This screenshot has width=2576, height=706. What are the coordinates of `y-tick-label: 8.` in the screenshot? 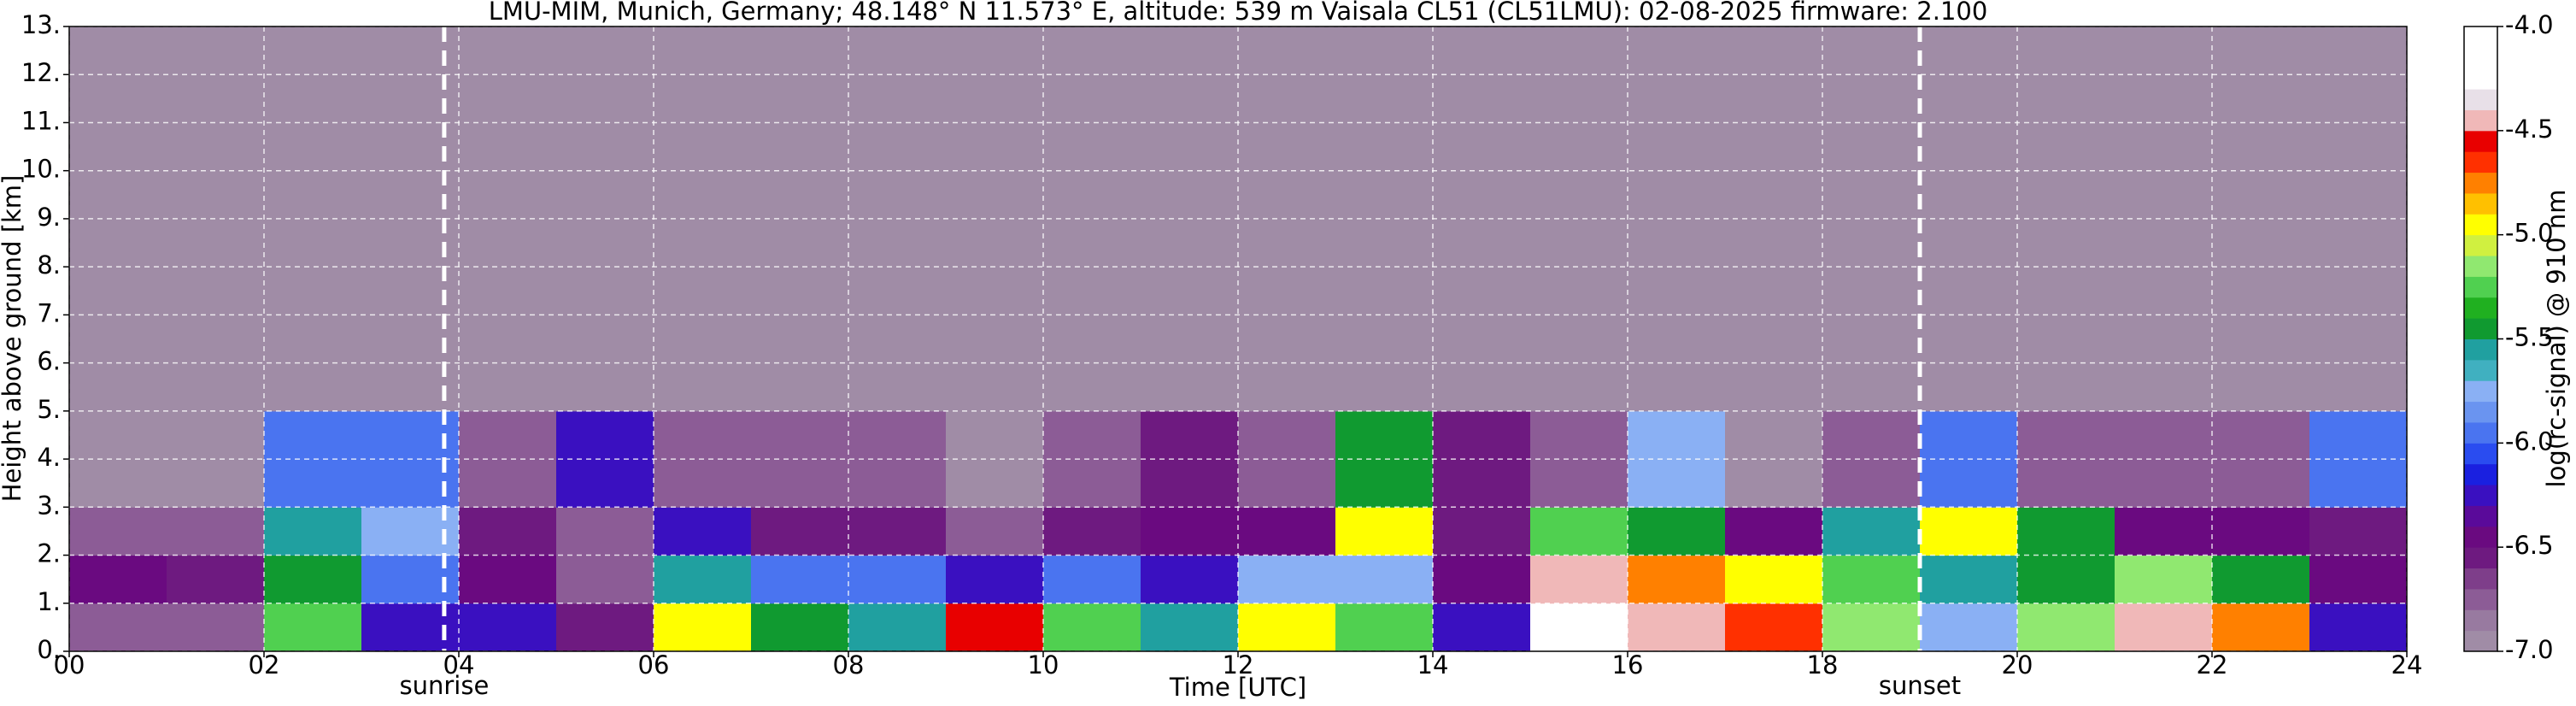 It's located at (49, 264).